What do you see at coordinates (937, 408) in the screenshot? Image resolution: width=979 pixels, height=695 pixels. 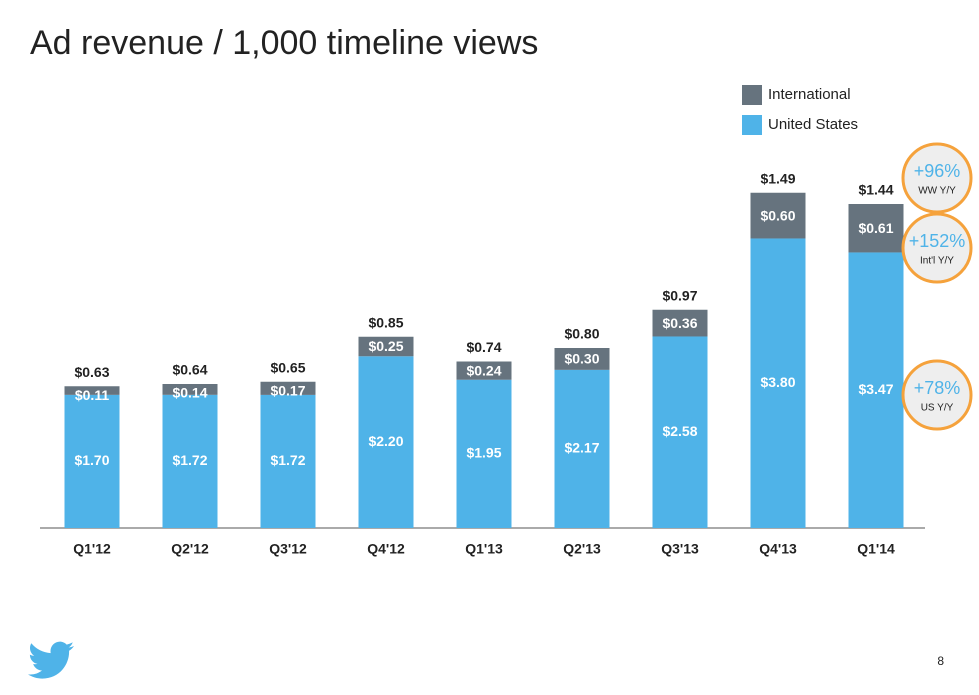 I see `annotation-label: US Y/Y` at bounding box center [937, 408].